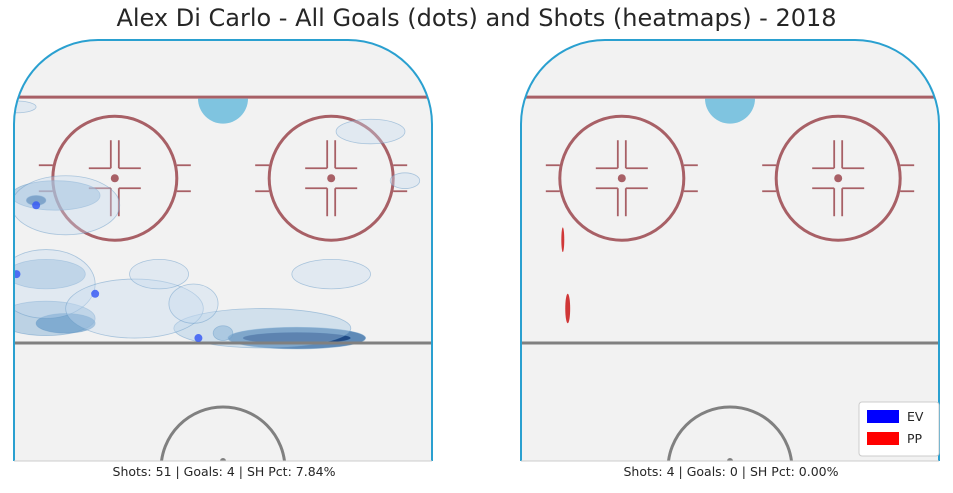 This screenshot has height=493, width=953. Describe the element at coordinates (883, 438) in the screenshot. I see `legend-swatch-pp` at that location.